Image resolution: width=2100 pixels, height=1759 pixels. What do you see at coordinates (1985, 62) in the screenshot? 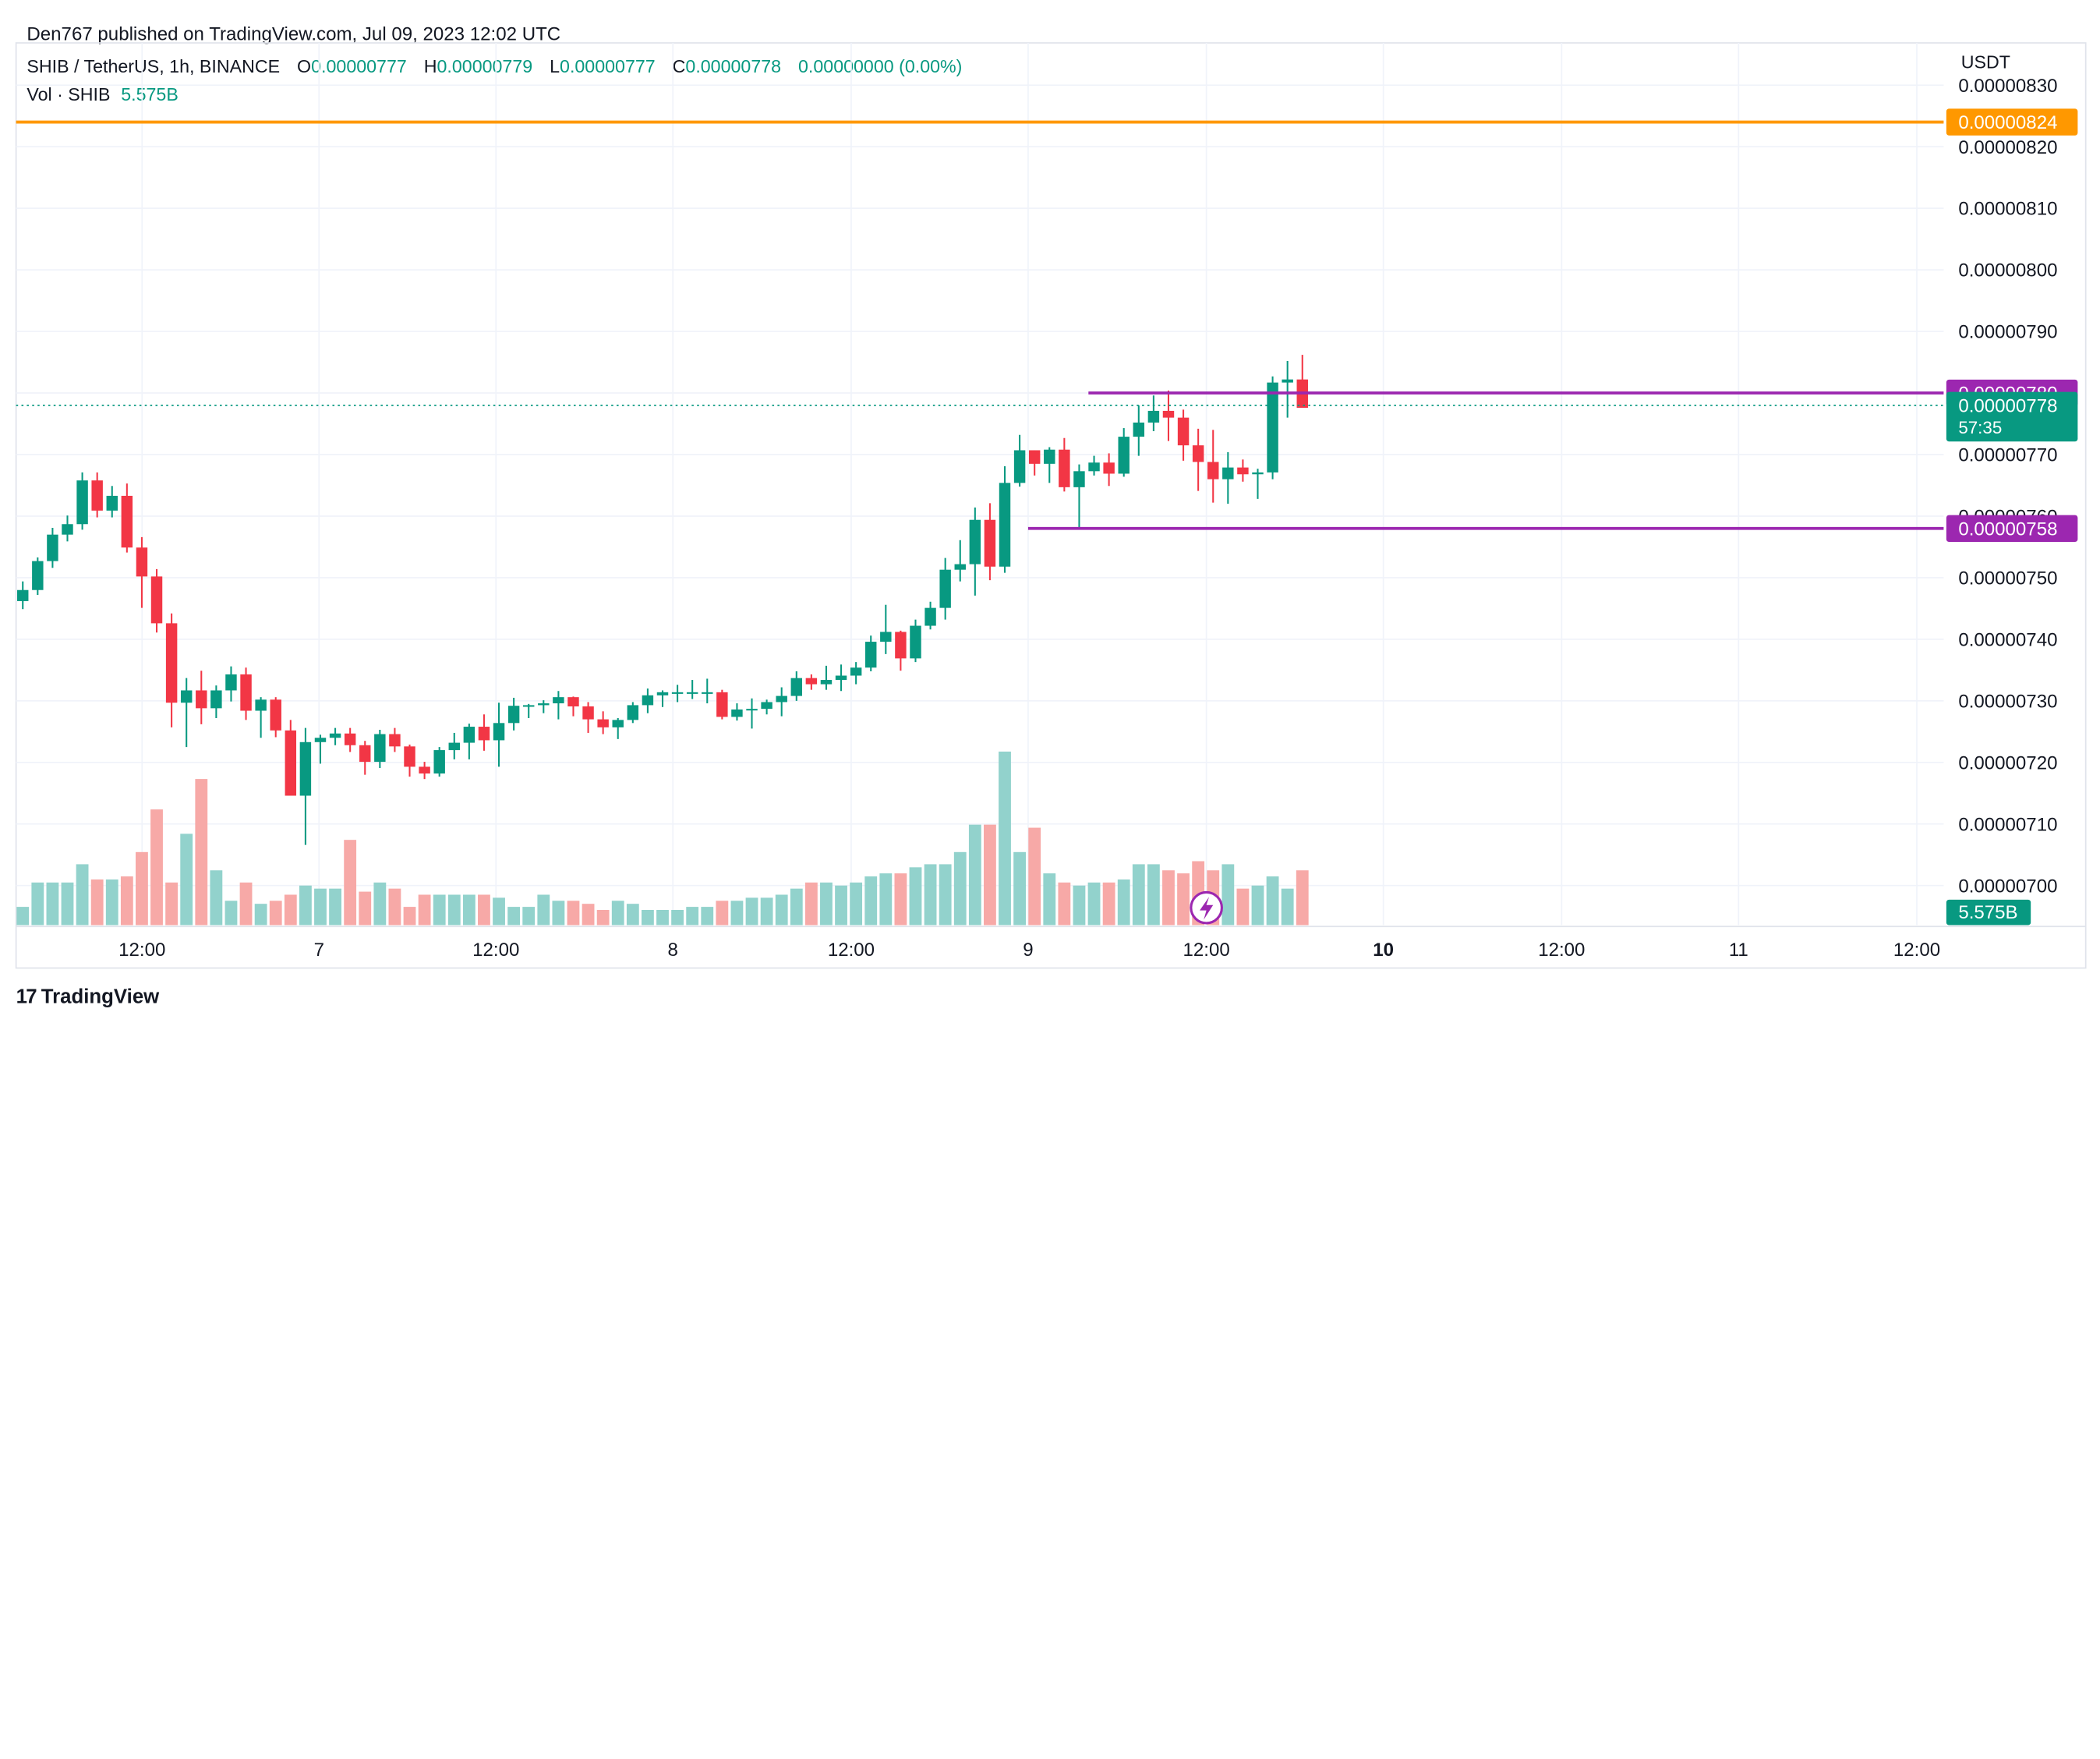
I see `price-axis-unit: USDT` at bounding box center [1985, 62].